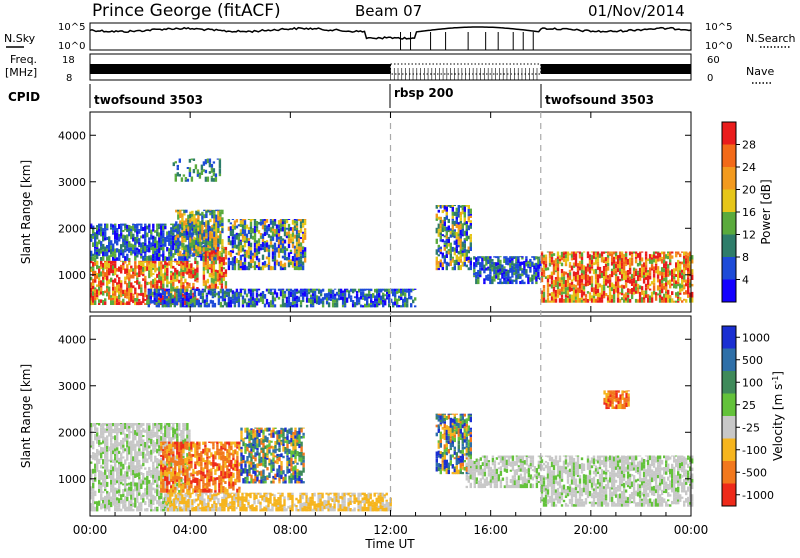 This screenshot has height=558, width=800. Describe the element at coordinates (24, 97) in the screenshot. I see `cpid-label: CPID` at that location.